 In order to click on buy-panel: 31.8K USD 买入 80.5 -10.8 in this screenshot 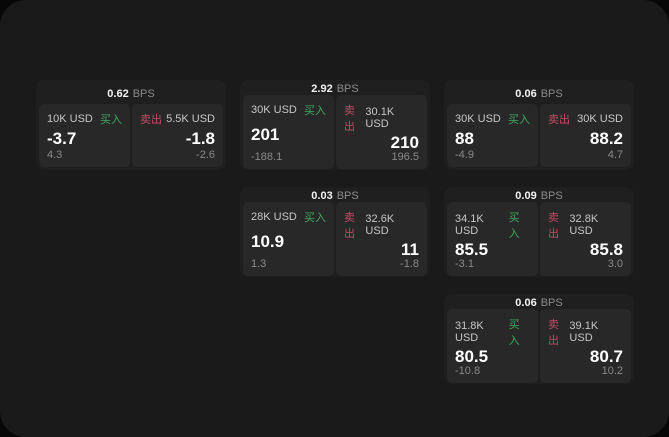, I will do `click(492, 346)`.